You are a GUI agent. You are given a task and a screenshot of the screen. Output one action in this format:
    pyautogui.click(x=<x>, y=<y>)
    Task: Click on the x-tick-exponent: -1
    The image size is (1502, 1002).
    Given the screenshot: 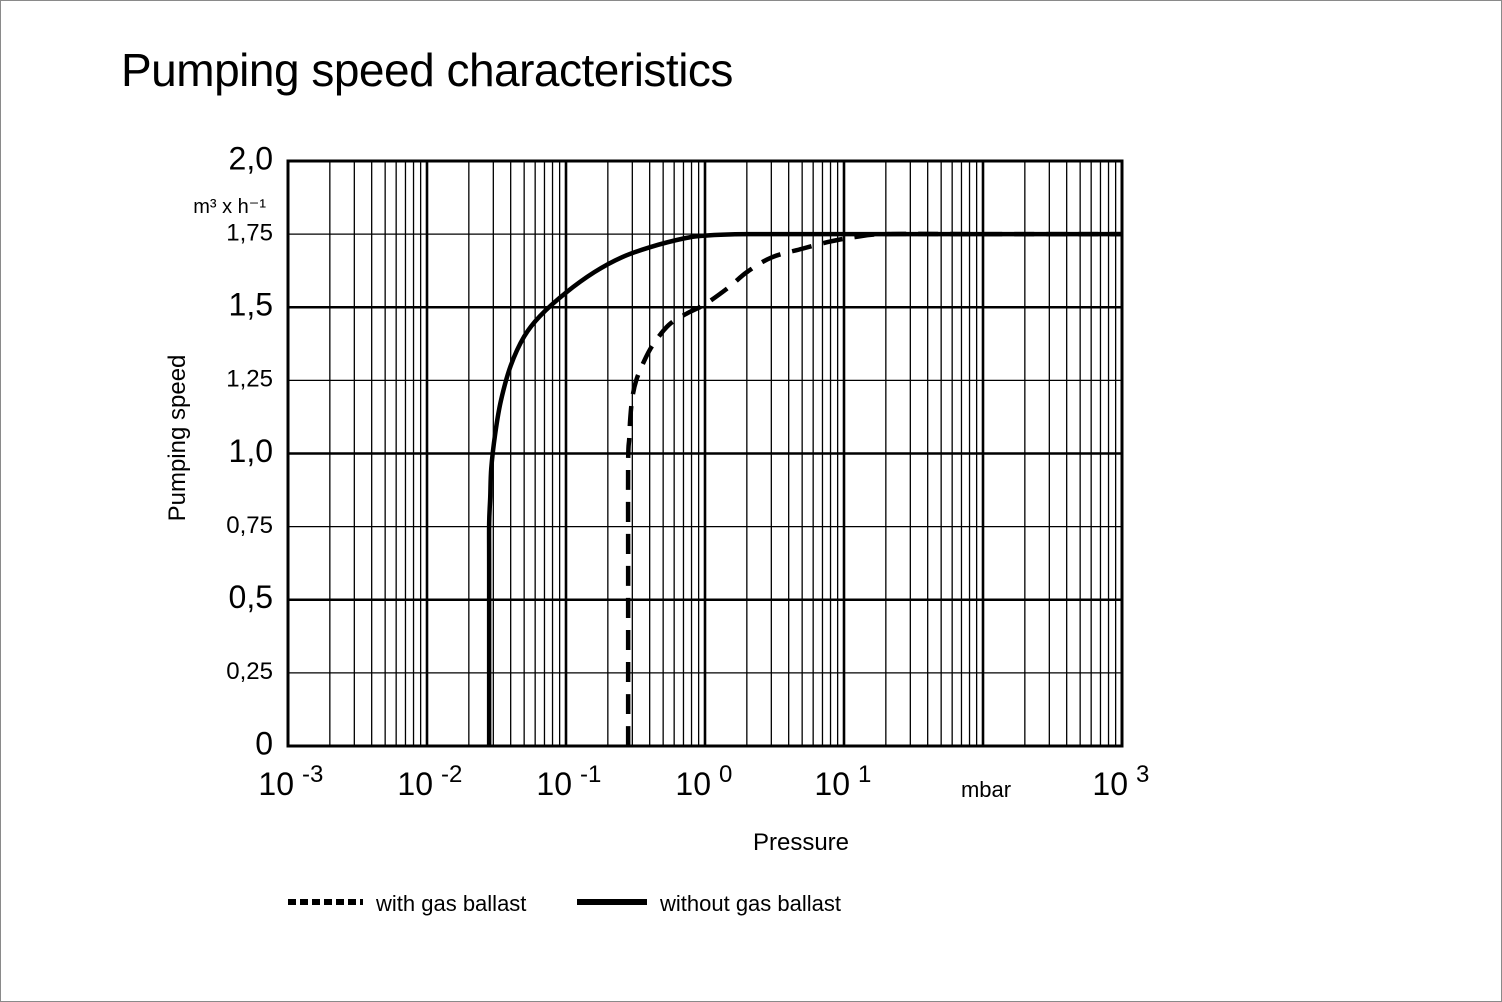 What is the action you would take?
    pyautogui.click(x=590, y=774)
    